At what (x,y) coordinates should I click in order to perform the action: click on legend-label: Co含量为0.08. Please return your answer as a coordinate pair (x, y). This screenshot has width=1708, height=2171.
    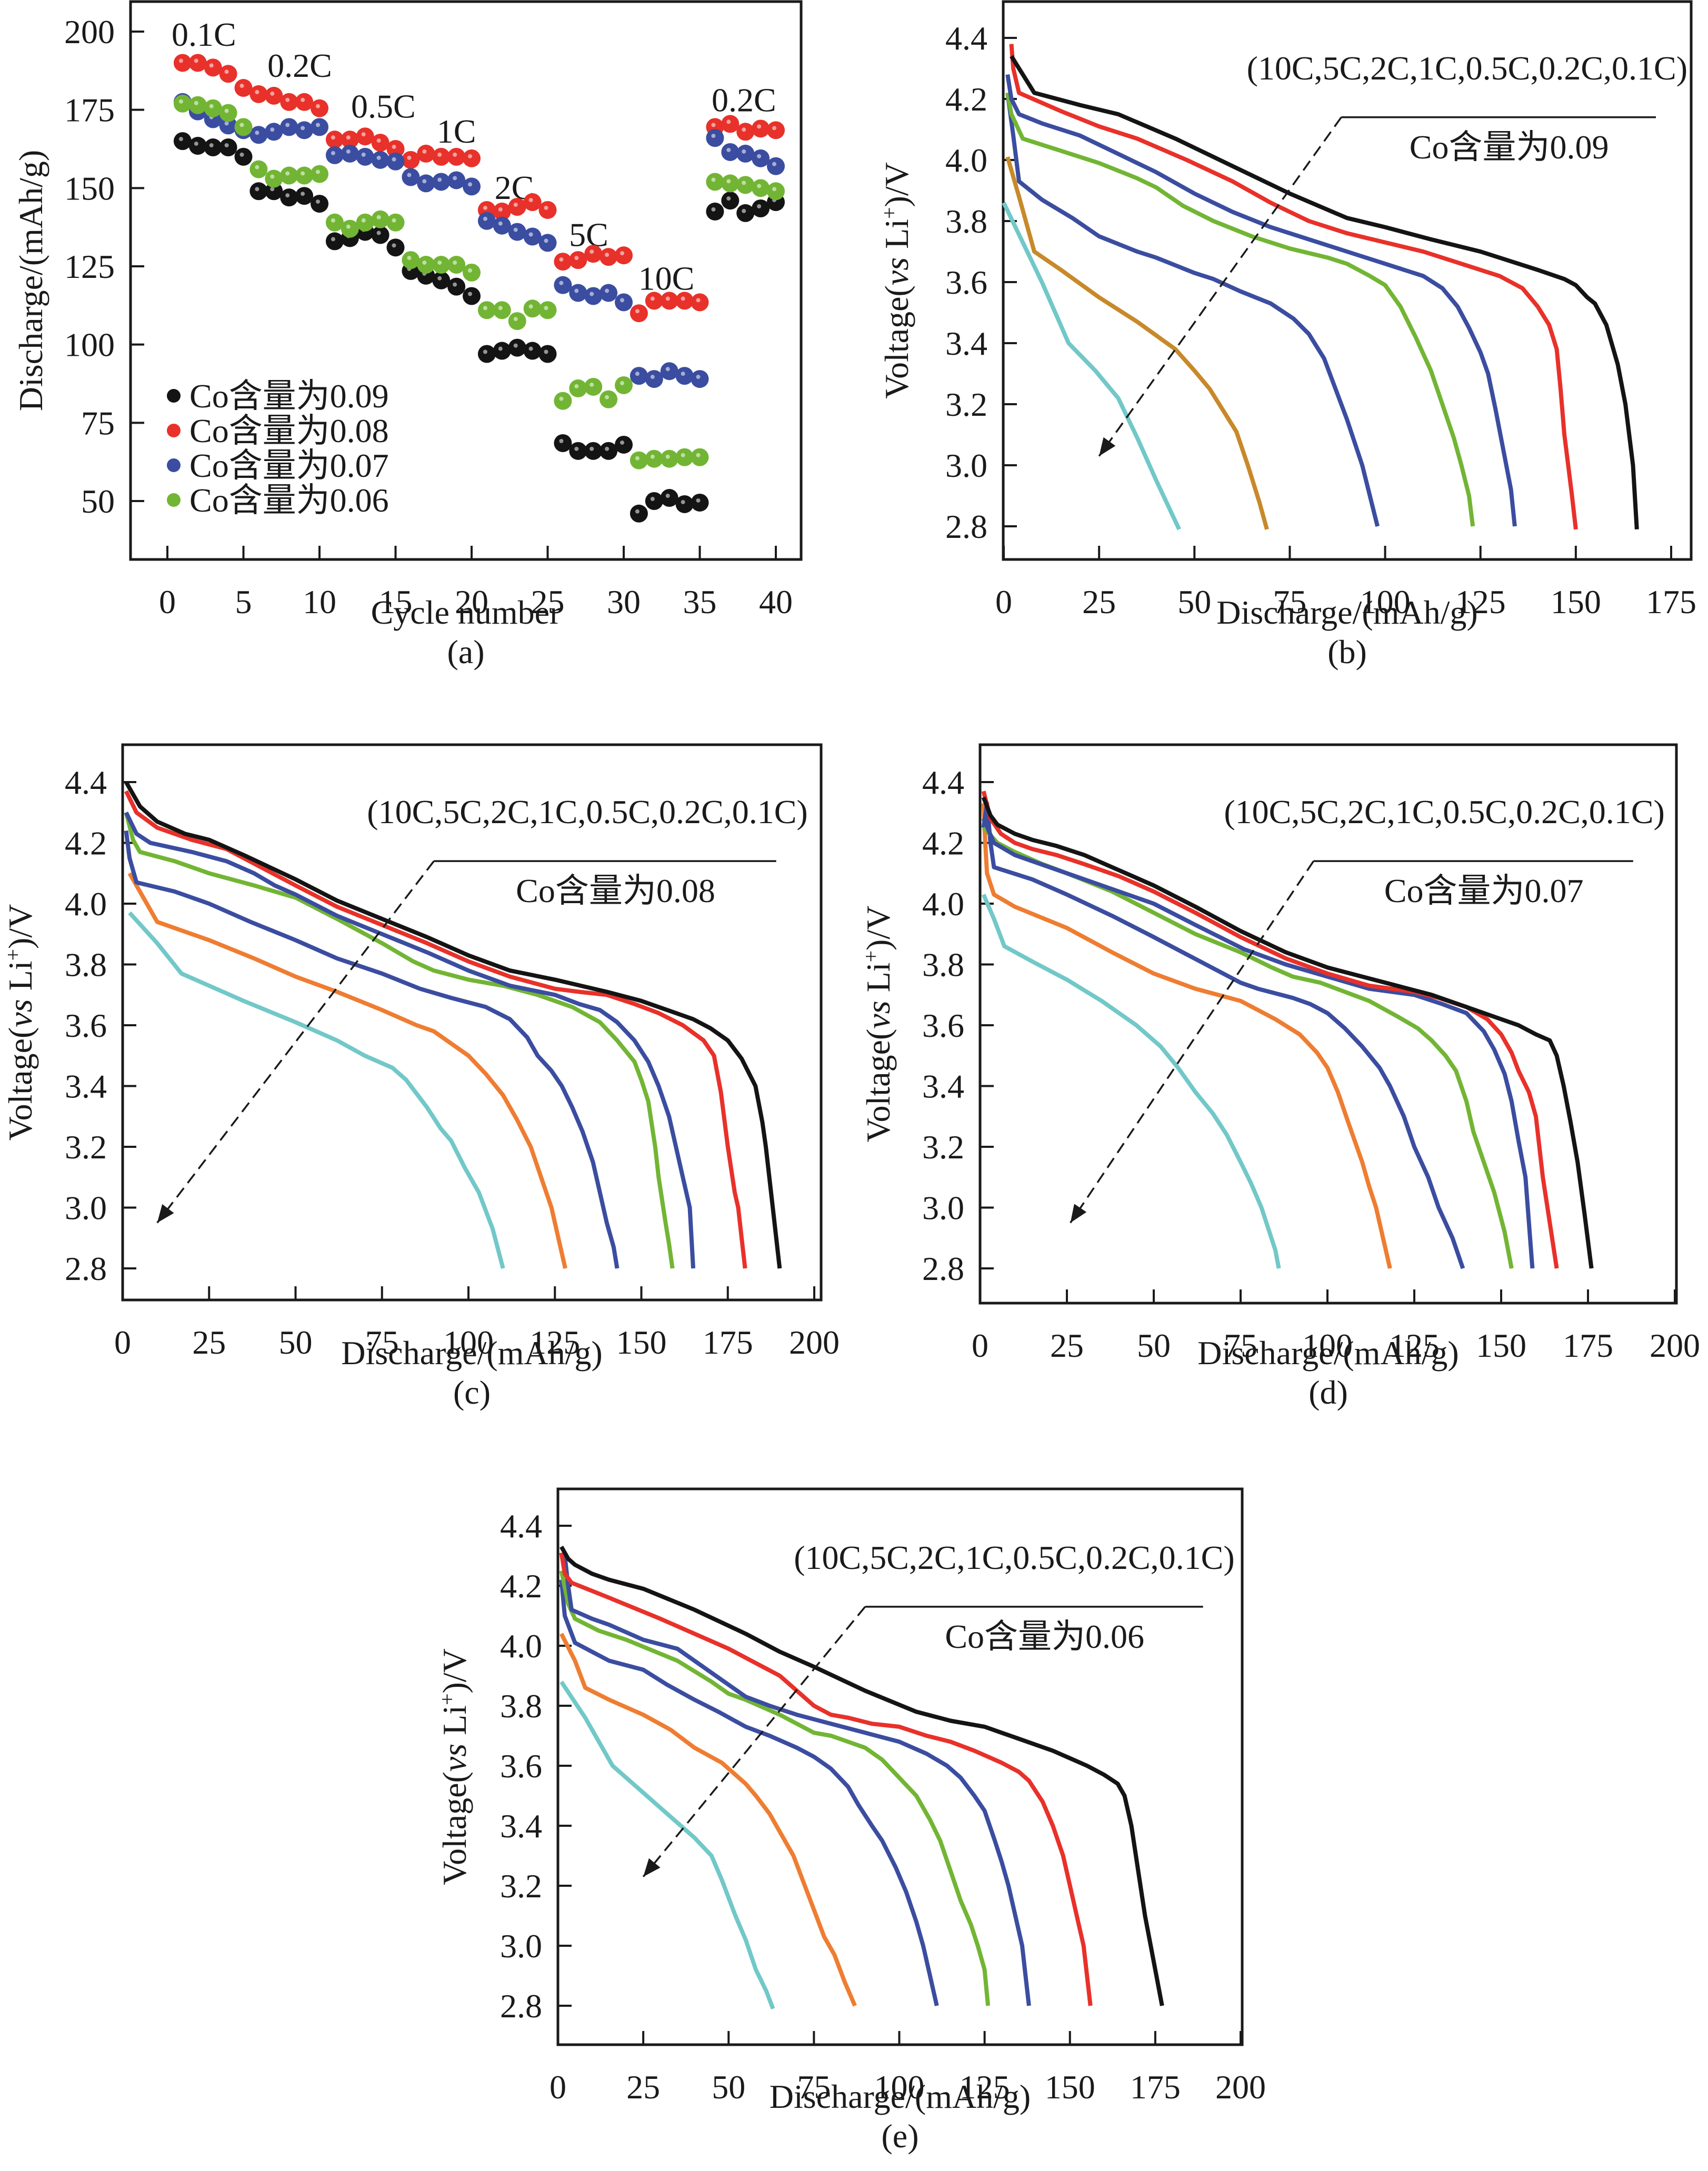
    Looking at the image, I should click on (289, 430).